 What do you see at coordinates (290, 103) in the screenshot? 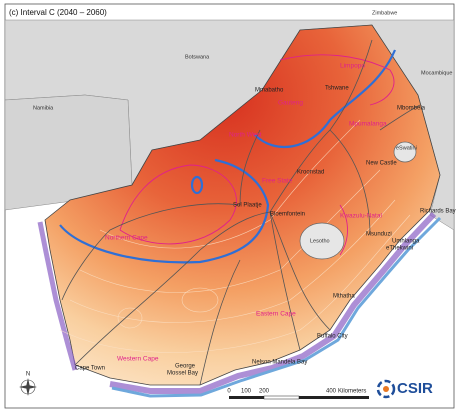
I see `province-label: Gauteng` at bounding box center [290, 103].